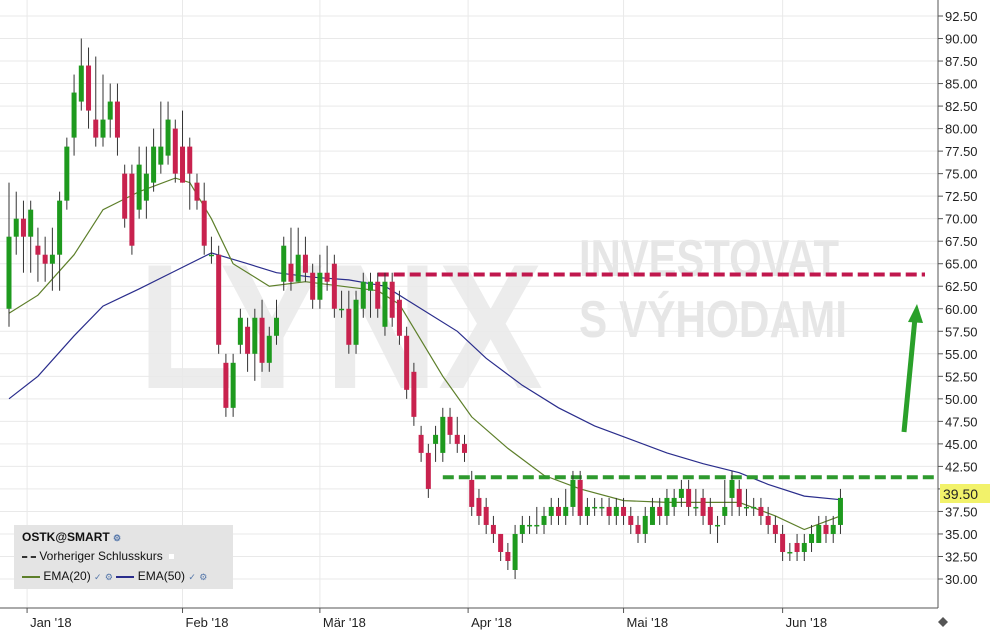 The image size is (992, 637). Describe the element at coordinates (117, 538) in the screenshot. I see `settings-icon: ⚙` at that location.